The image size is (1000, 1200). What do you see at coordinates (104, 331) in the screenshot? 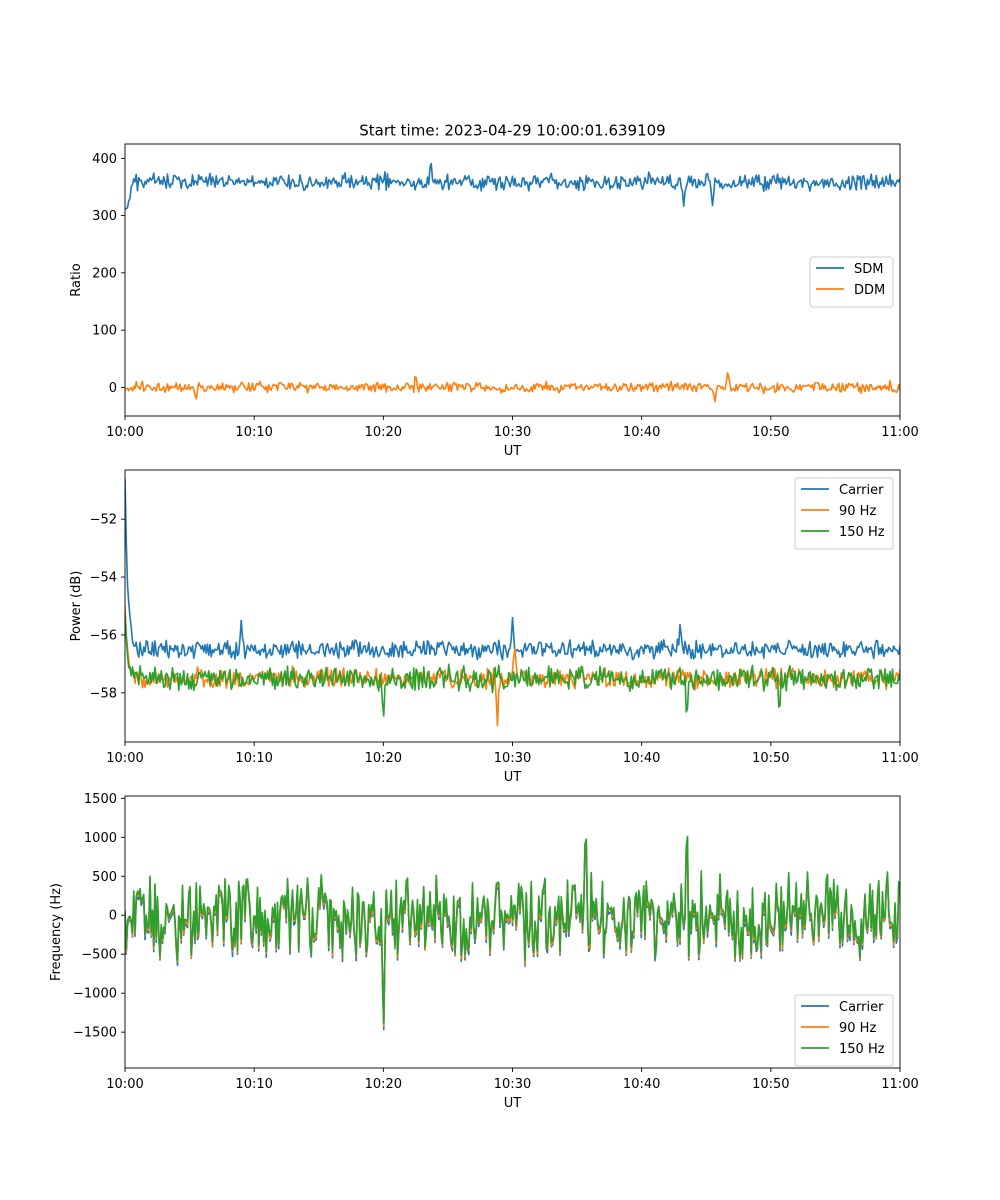
I see `y-tick-label: 100` at bounding box center [104, 331].